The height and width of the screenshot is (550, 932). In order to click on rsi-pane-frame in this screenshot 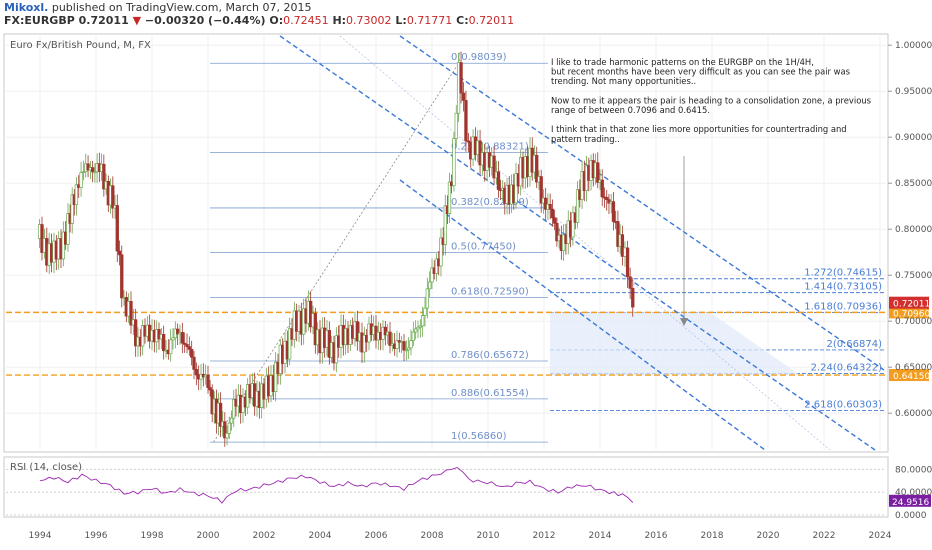, I will do `click(446, 487)`.